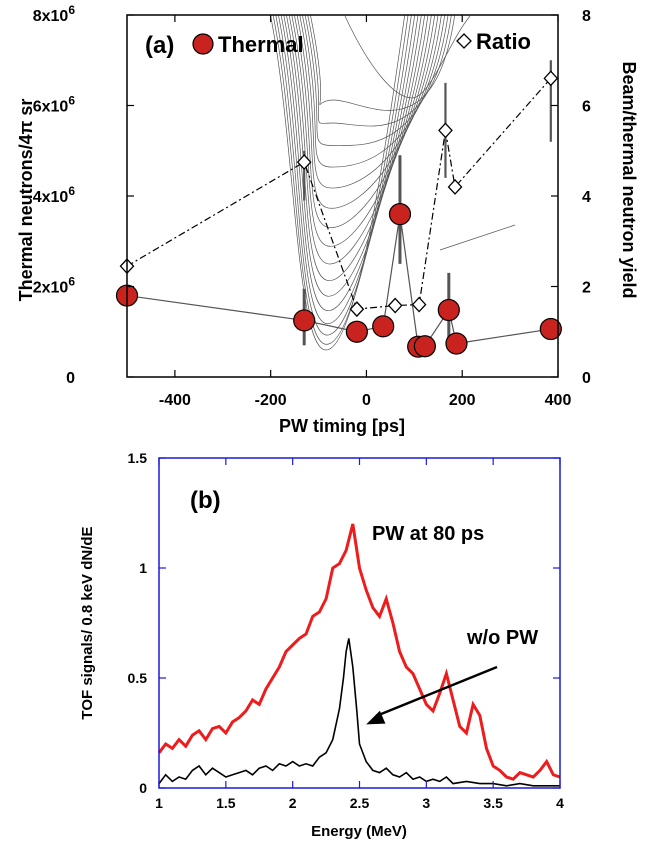 Image resolution: width=651 pixels, height=852 pixels. What do you see at coordinates (586, 107) in the screenshot?
I see `y-tick-label-right: 6` at bounding box center [586, 107].